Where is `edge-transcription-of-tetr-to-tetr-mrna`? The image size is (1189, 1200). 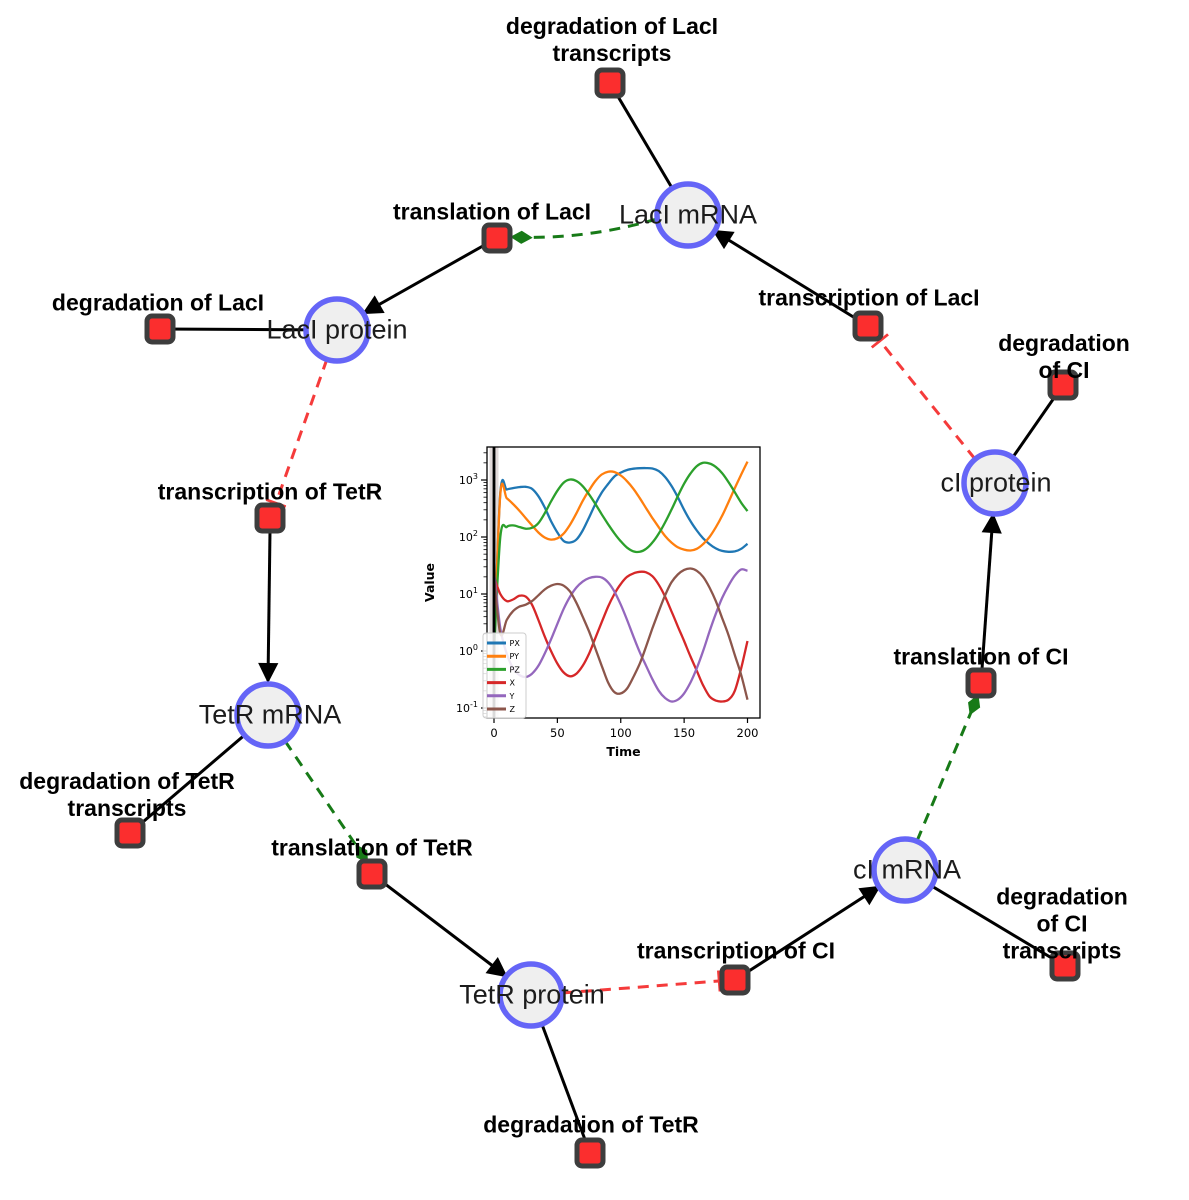
edge-transcription-of-tetr-to-tetr-mrna is located at coordinates (268, 607).